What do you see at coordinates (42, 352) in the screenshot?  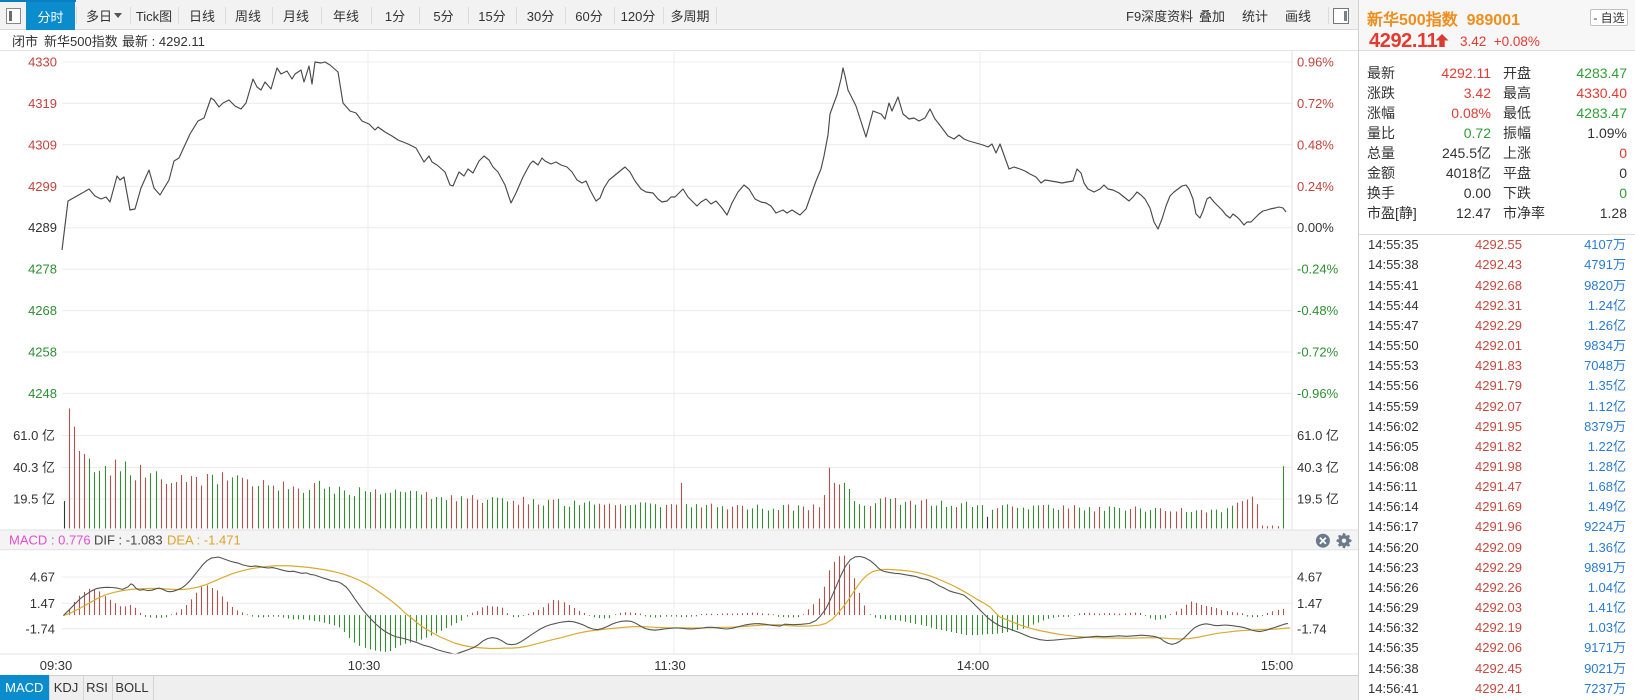 I see `svg-text: 4258` at bounding box center [42, 352].